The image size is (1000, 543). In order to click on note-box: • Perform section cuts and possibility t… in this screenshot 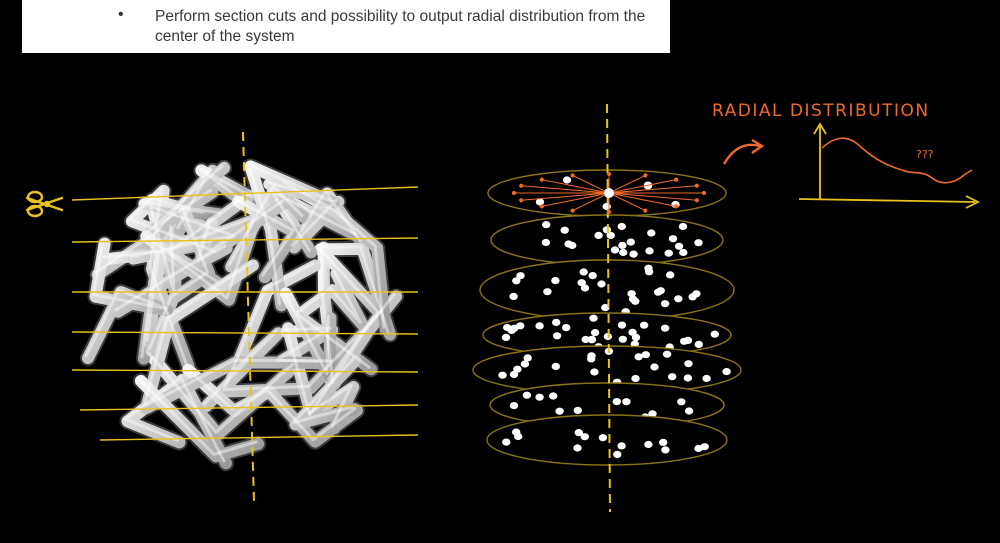, I will do `click(346, 26)`.